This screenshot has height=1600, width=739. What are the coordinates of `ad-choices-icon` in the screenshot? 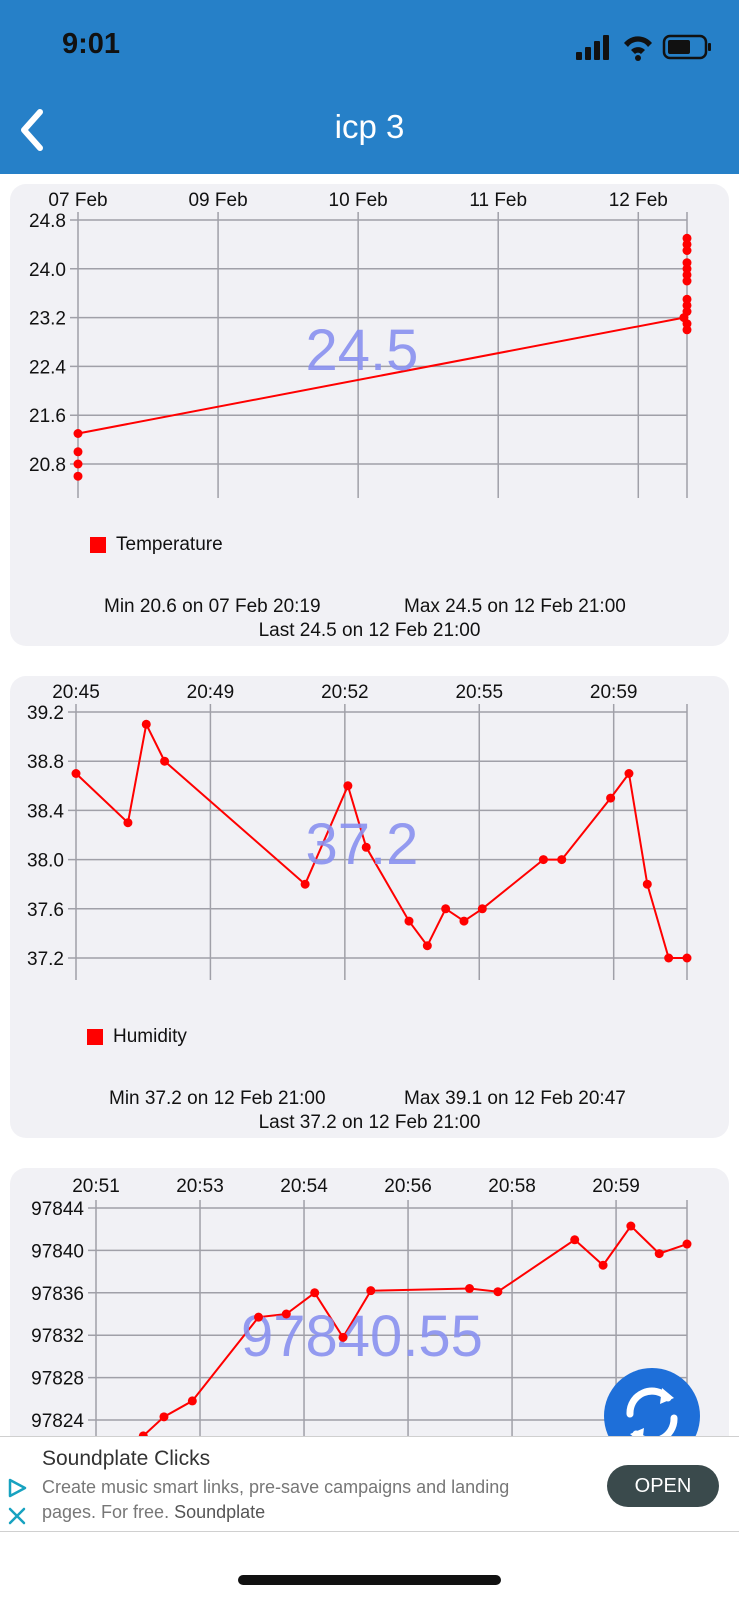 It's located at (17, 1488).